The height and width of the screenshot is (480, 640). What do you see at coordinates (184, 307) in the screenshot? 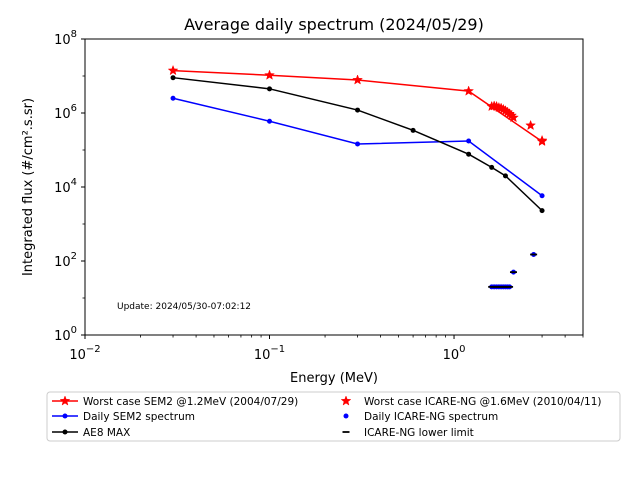
I see `update-annotation: Update: 2024/05/30-07:02:12` at bounding box center [184, 307].